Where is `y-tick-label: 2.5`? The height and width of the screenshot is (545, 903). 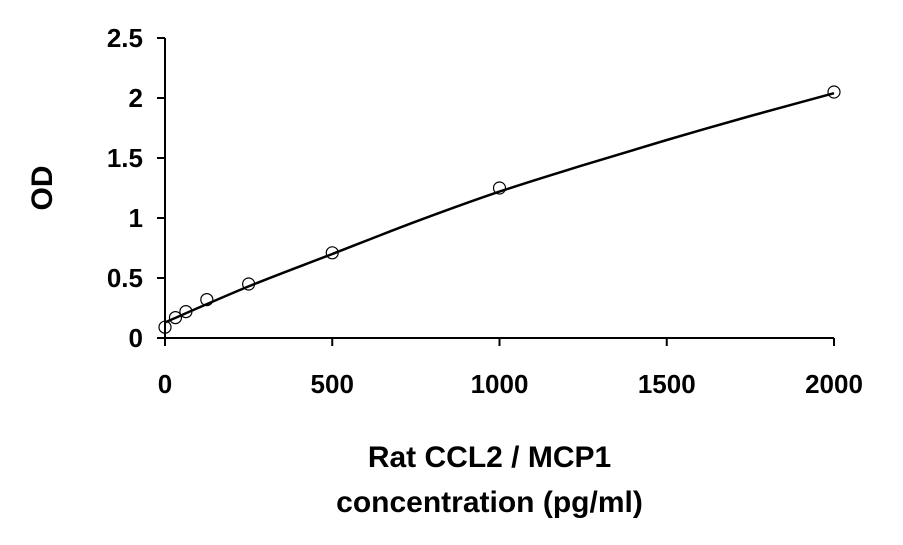
y-tick-label: 2.5 is located at coordinates (125, 38).